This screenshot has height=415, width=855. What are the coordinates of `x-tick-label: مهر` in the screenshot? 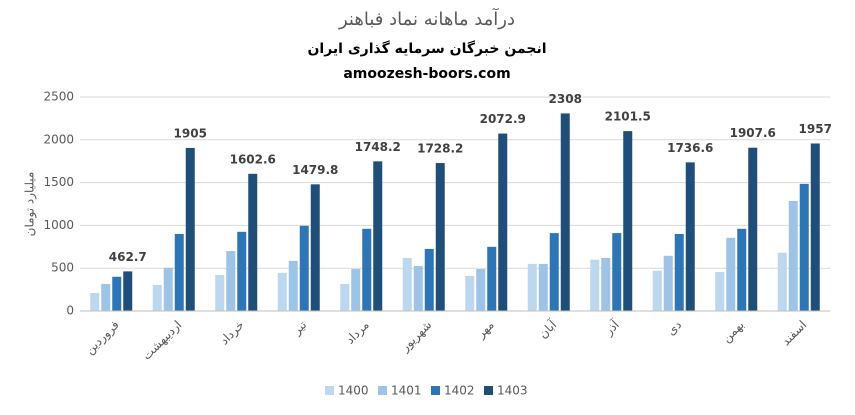 It's located at (485, 330).